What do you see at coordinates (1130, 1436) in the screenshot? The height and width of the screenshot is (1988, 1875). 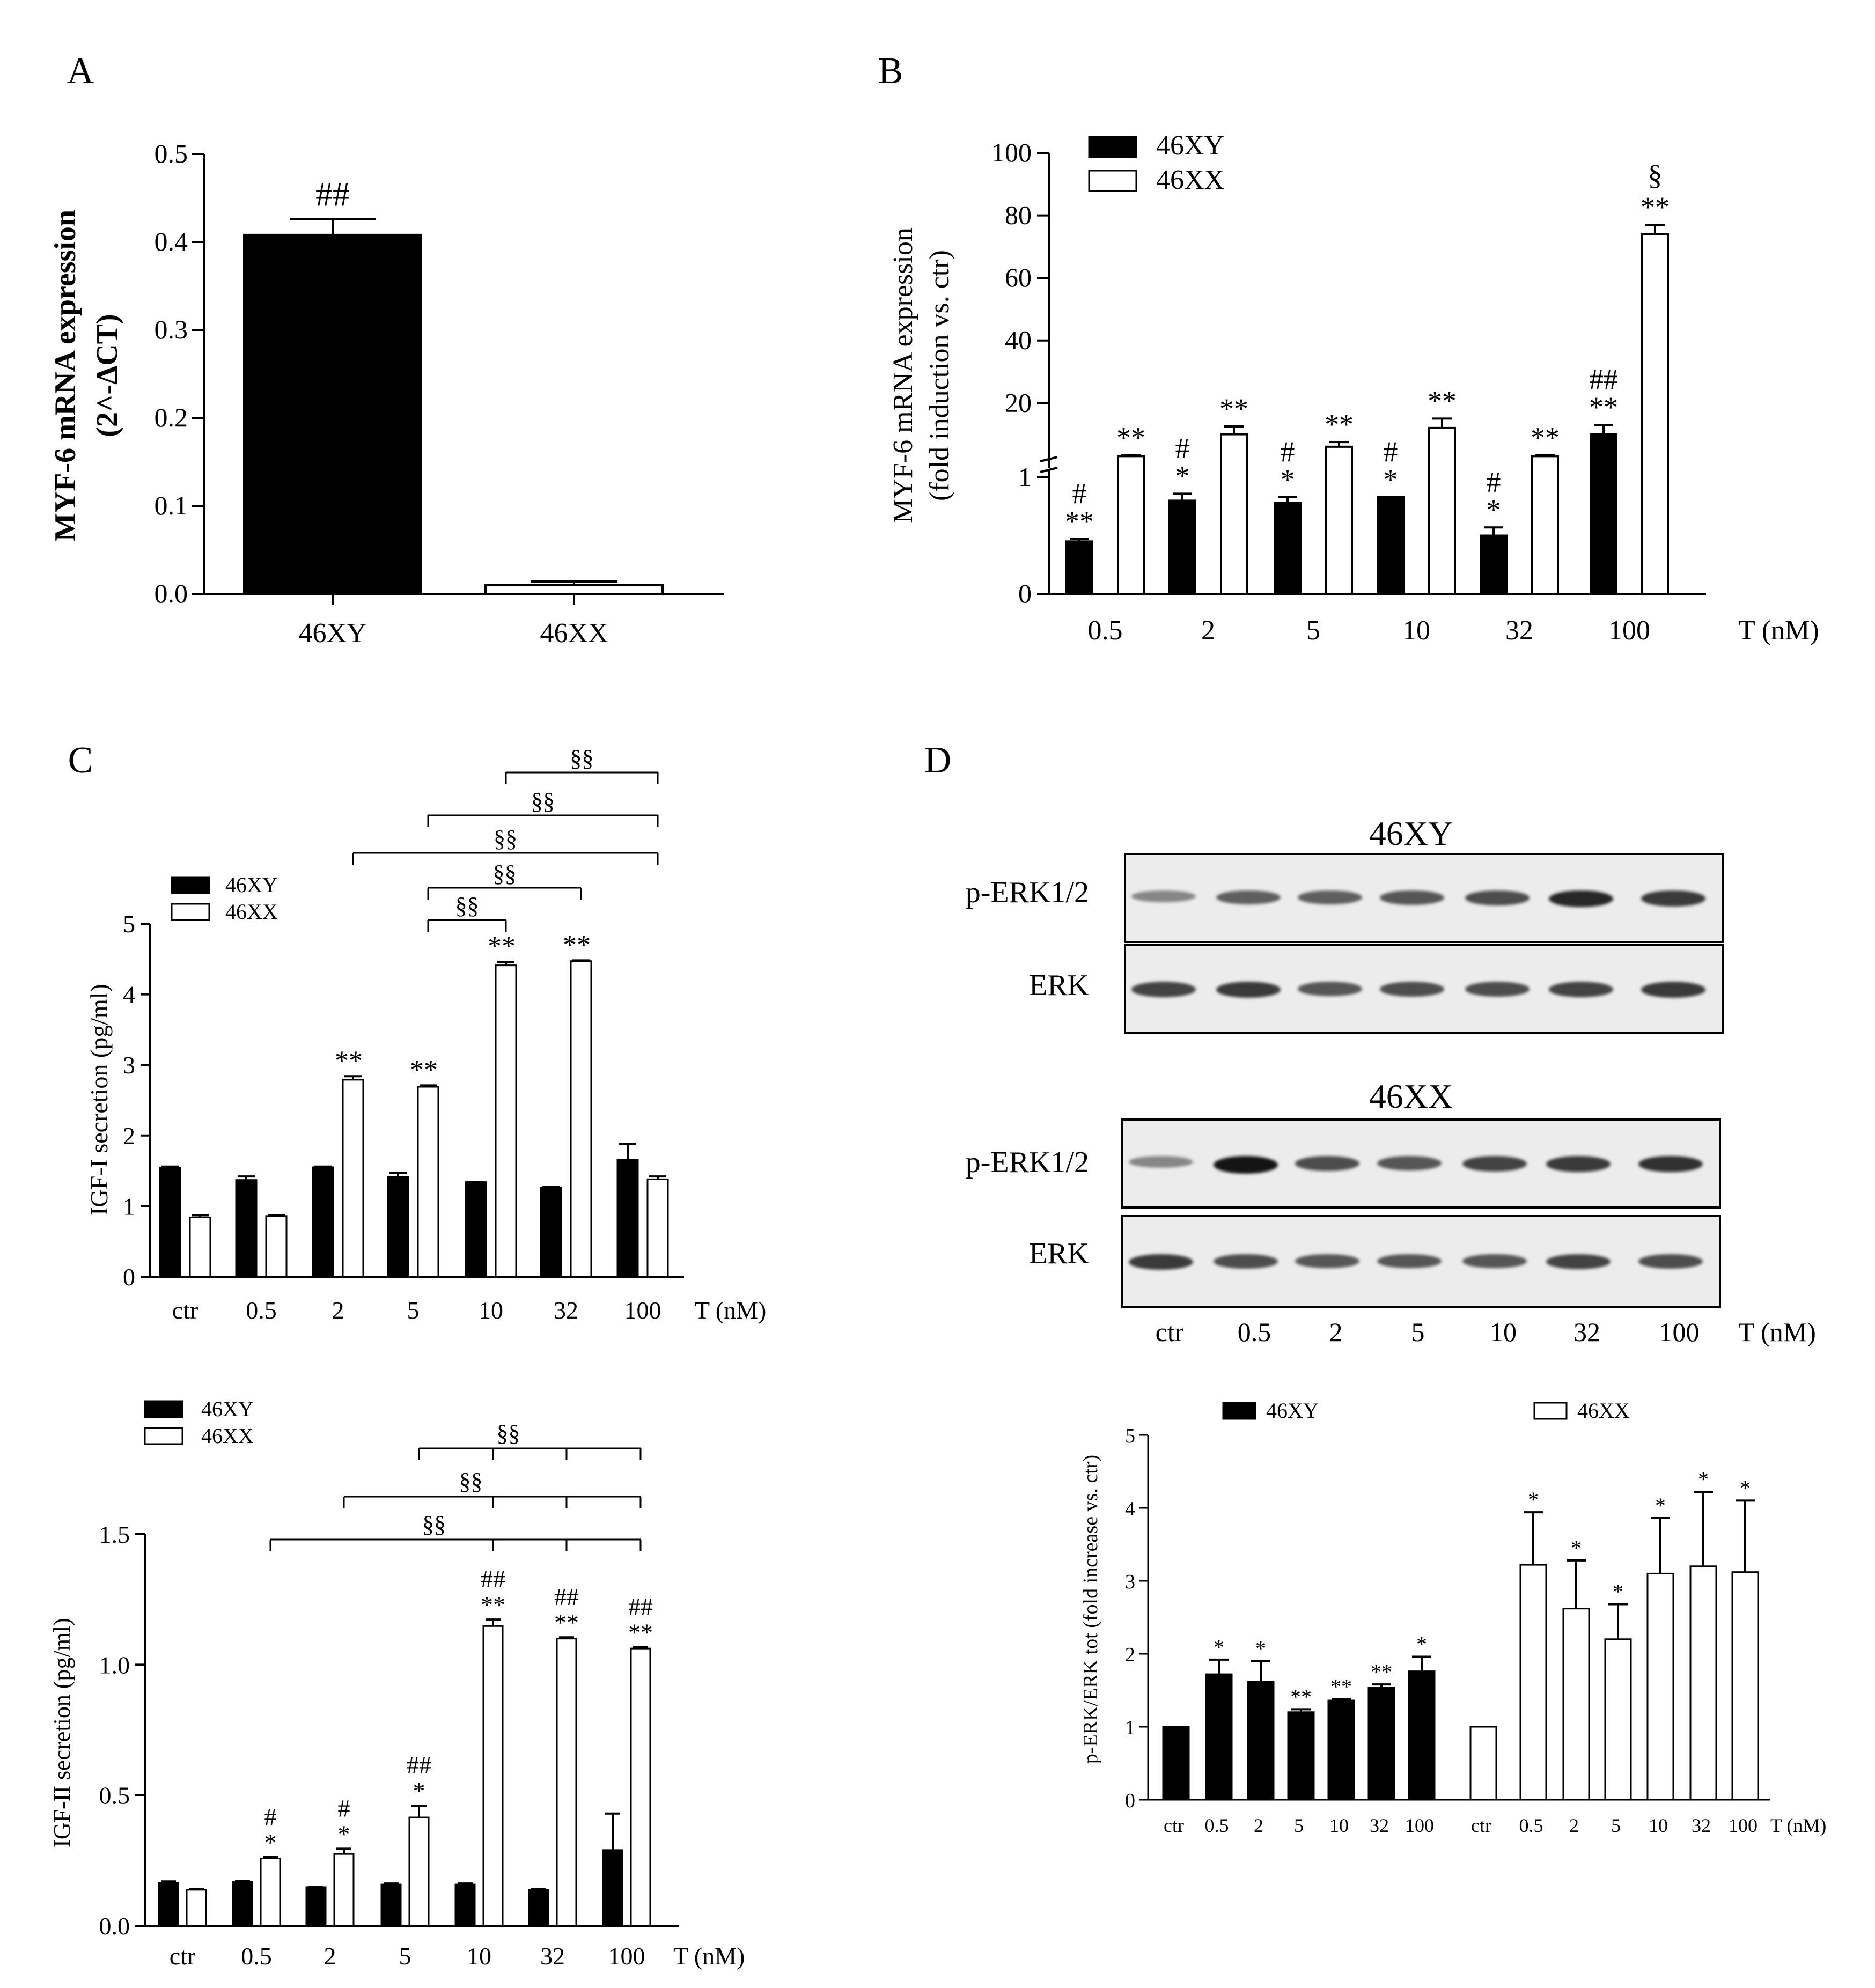 I see `dq-y-tick-label: 5` at bounding box center [1130, 1436].